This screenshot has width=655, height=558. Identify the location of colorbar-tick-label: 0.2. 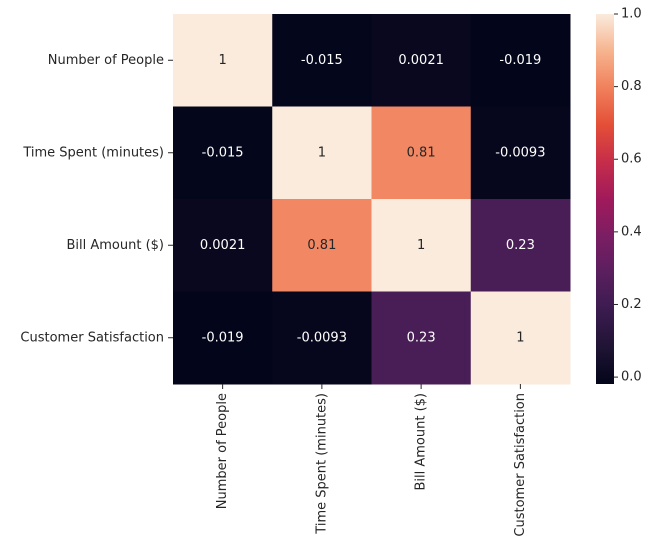
(631, 304).